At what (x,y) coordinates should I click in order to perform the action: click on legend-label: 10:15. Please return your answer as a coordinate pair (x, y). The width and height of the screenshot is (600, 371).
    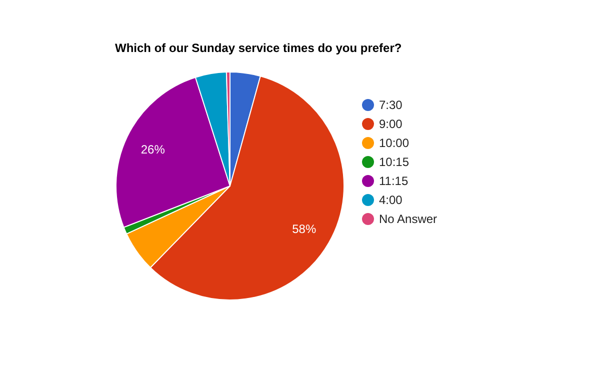
    Looking at the image, I should click on (394, 162).